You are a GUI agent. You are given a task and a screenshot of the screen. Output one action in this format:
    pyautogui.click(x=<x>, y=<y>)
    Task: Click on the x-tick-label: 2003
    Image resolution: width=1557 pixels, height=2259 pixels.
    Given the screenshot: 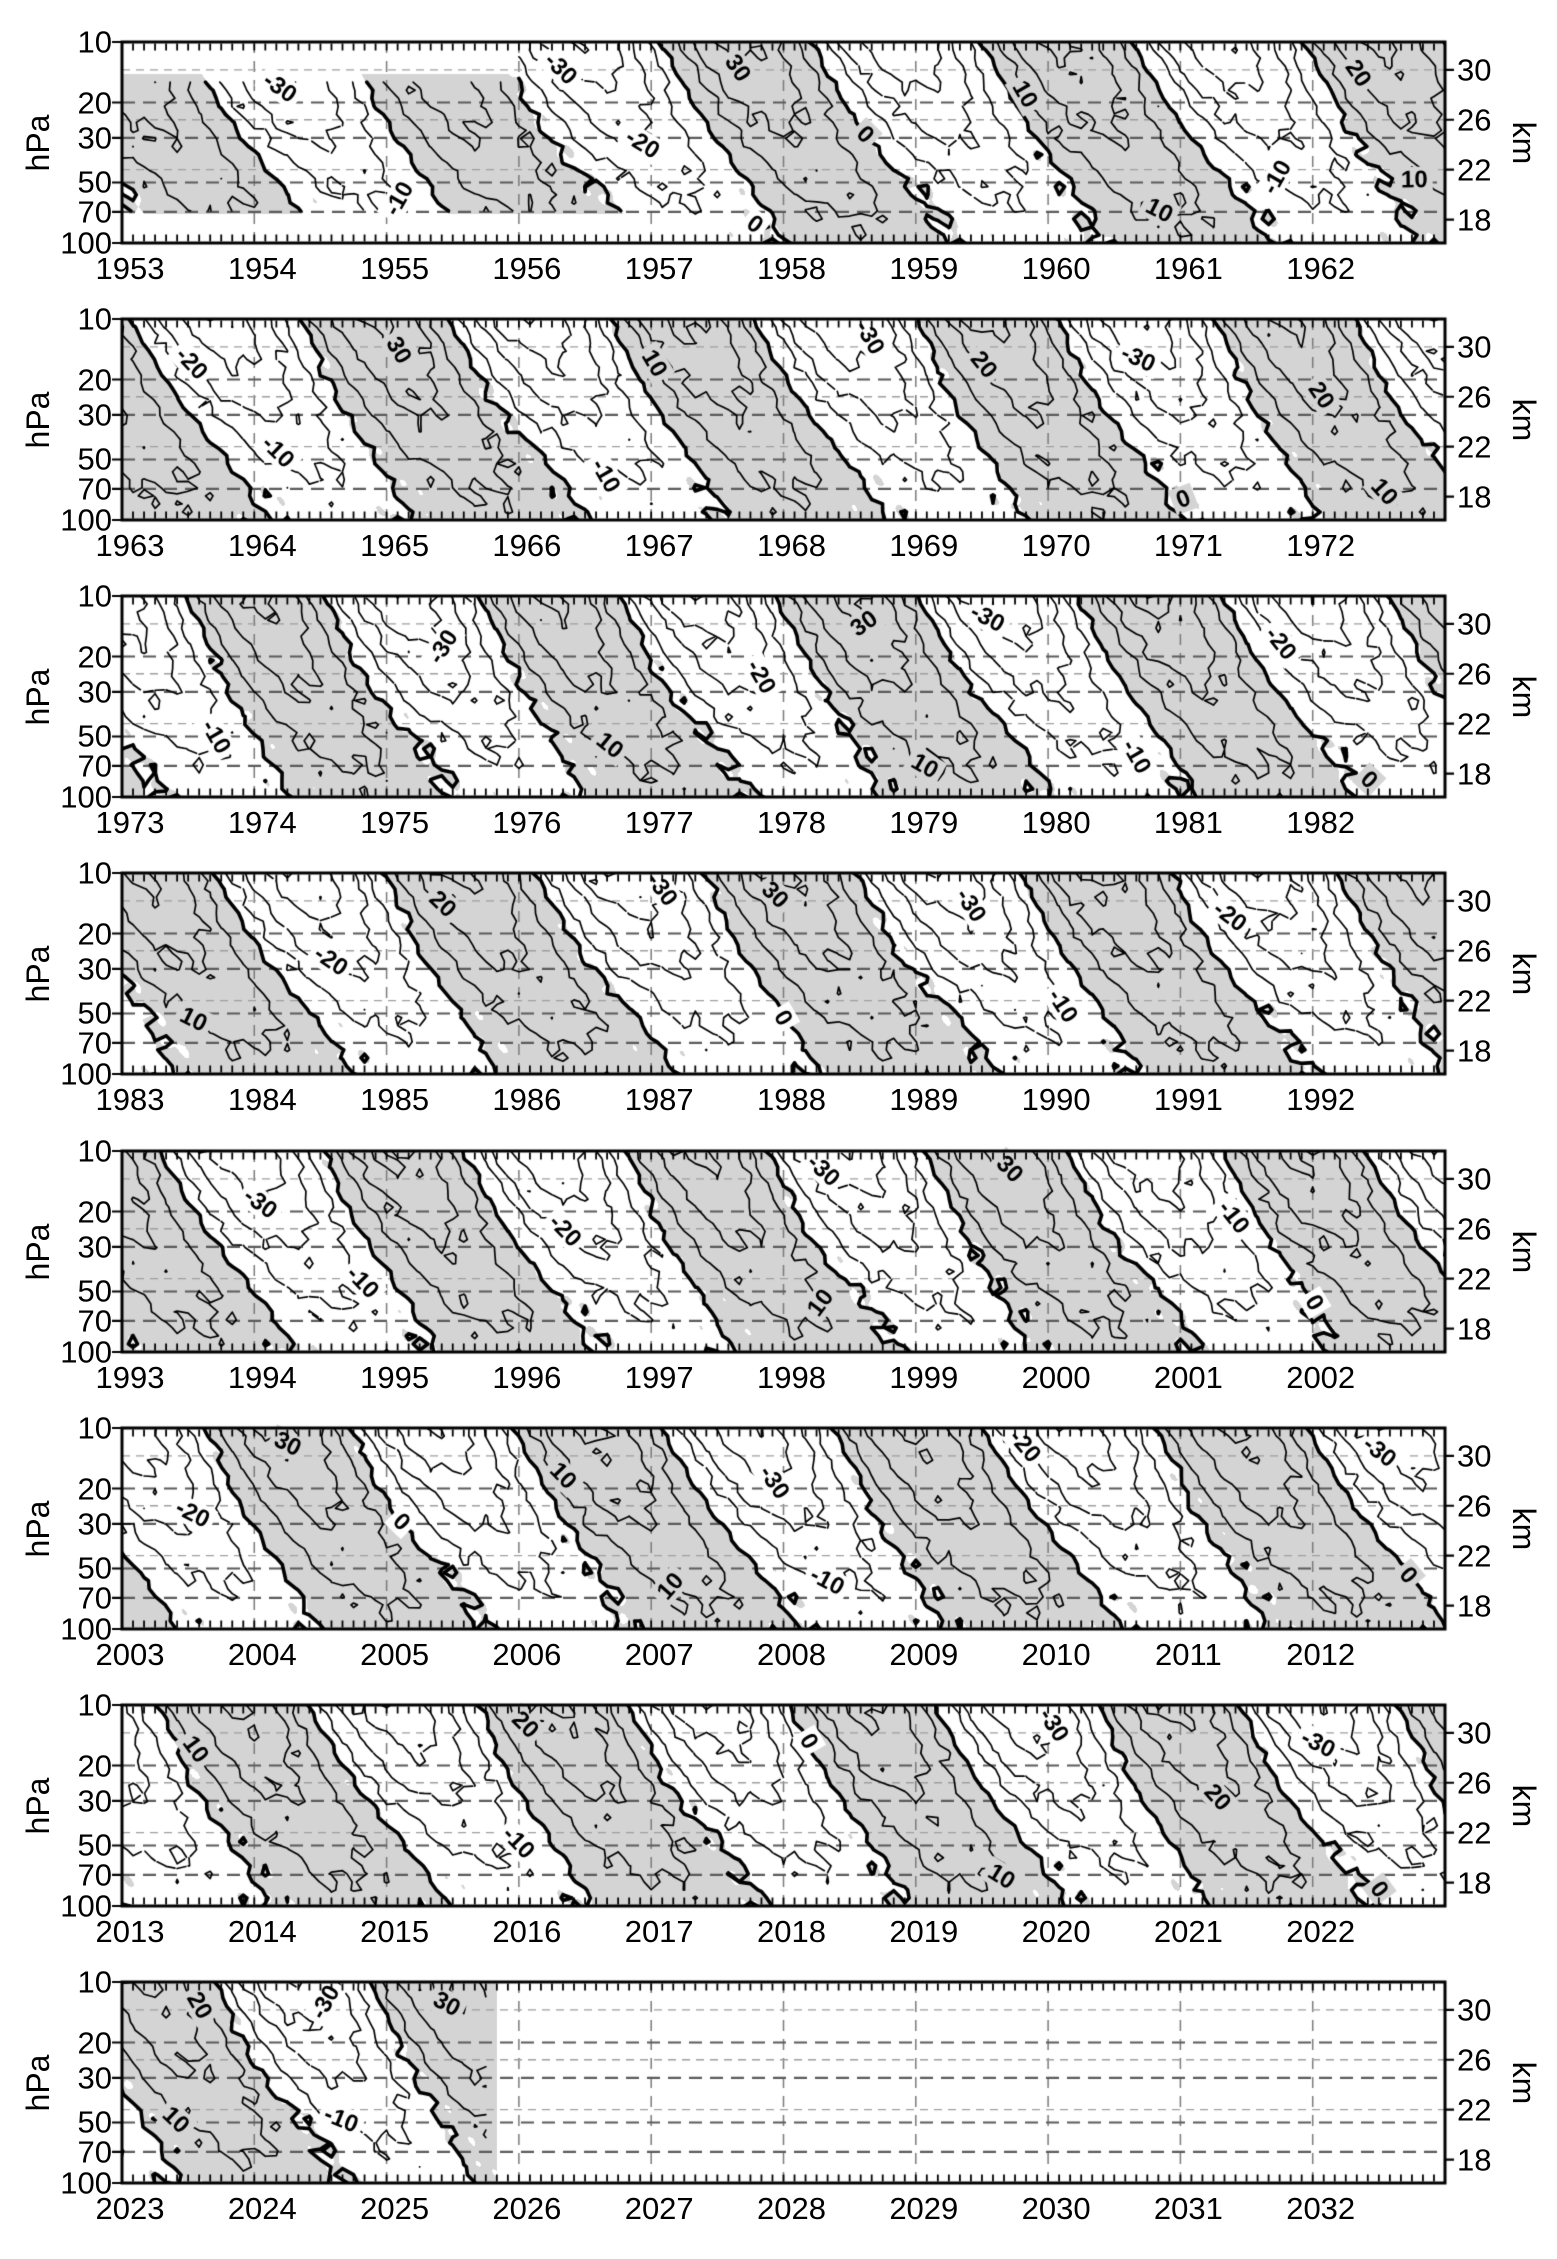 What is the action you would take?
    pyautogui.click(x=130, y=1654)
    